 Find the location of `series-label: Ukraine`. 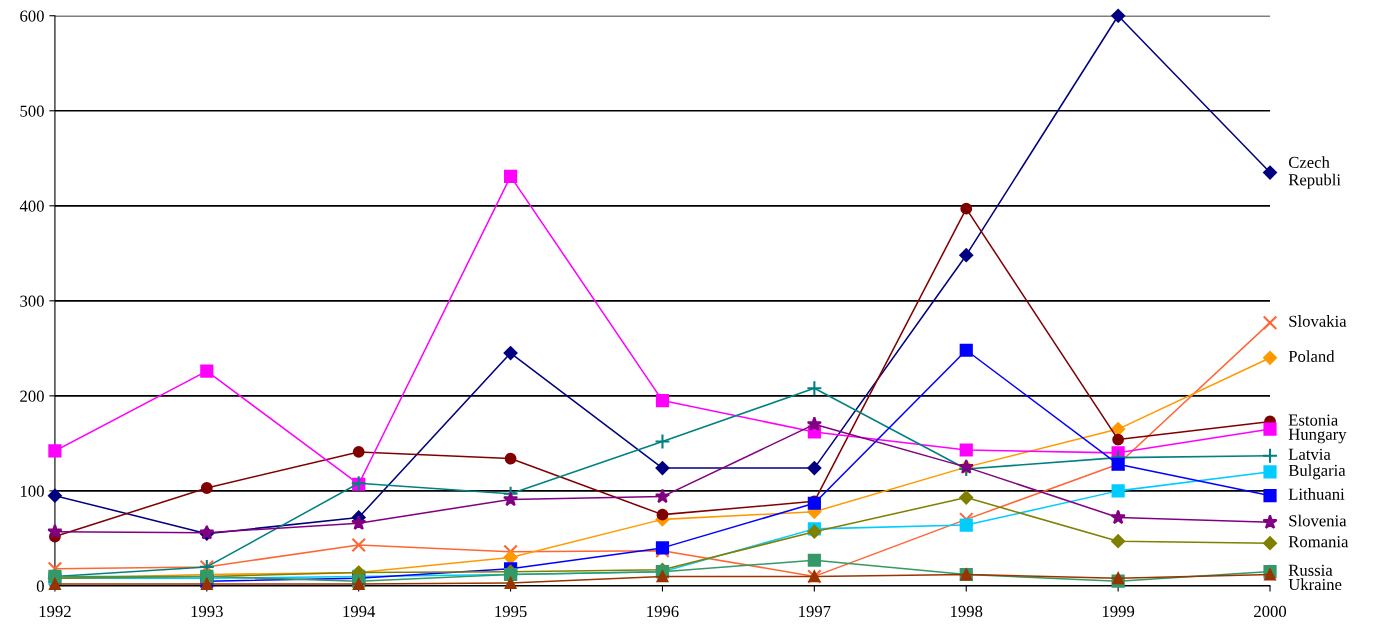

series-label: Ukraine is located at coordinates (1315, 584).